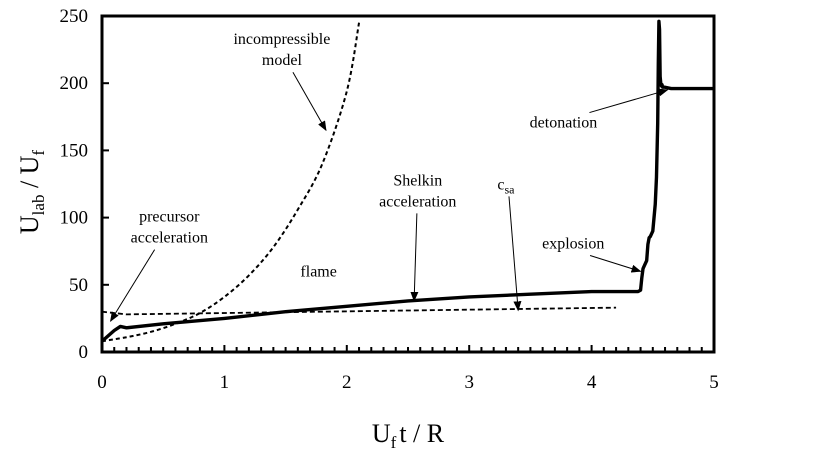 This screenshot has width=830, height=452. I want to click on annotation-label: precursor, so click(169, 217).